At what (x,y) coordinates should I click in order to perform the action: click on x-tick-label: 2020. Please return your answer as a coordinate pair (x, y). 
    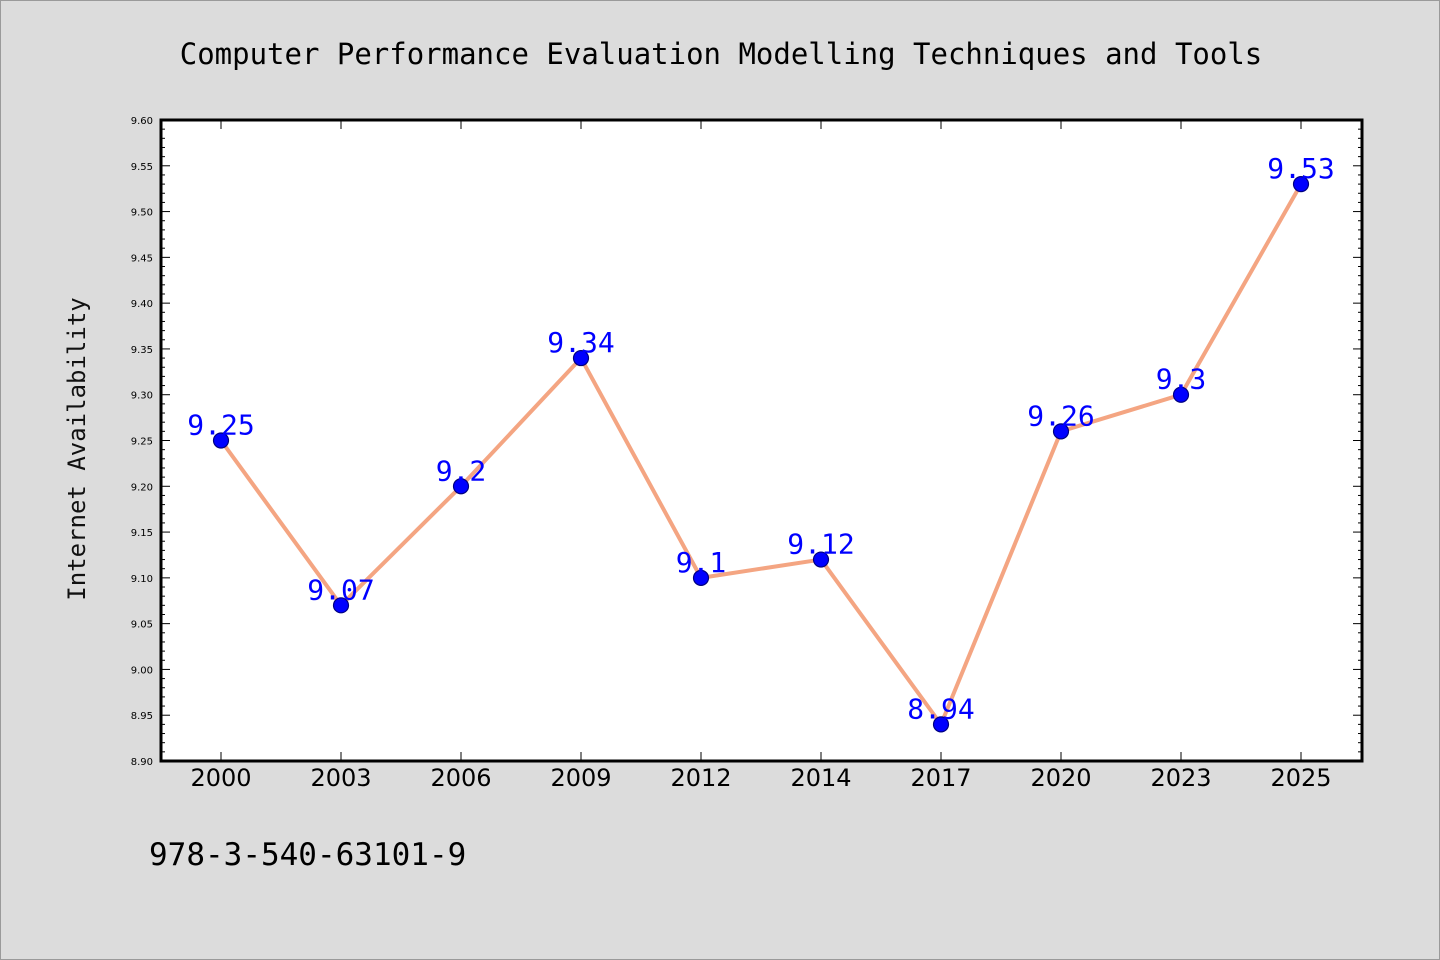
    Looking at the image, I should click on (1060, 778).